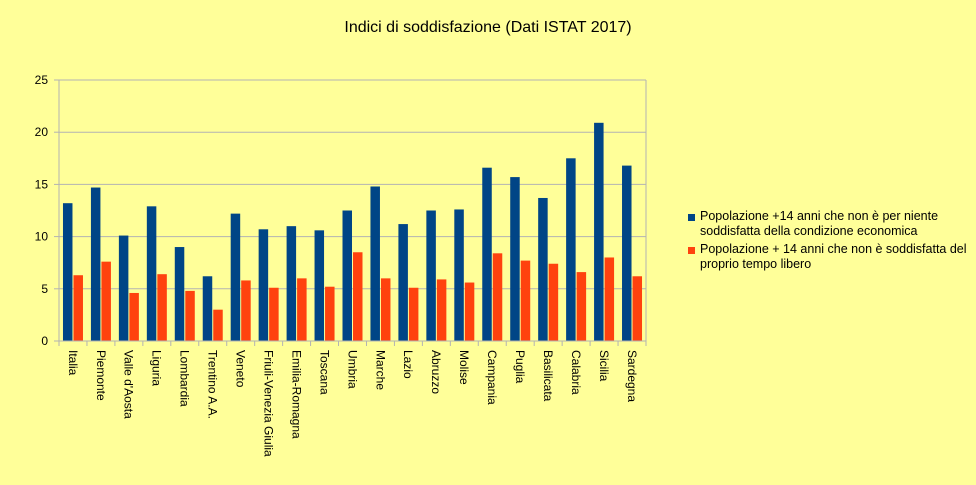 The width and height of the screenshot is (976, 485). Describe the element at coordinates (42, 184) in the screenshot. I see `y-tick-label: 15` at that location.